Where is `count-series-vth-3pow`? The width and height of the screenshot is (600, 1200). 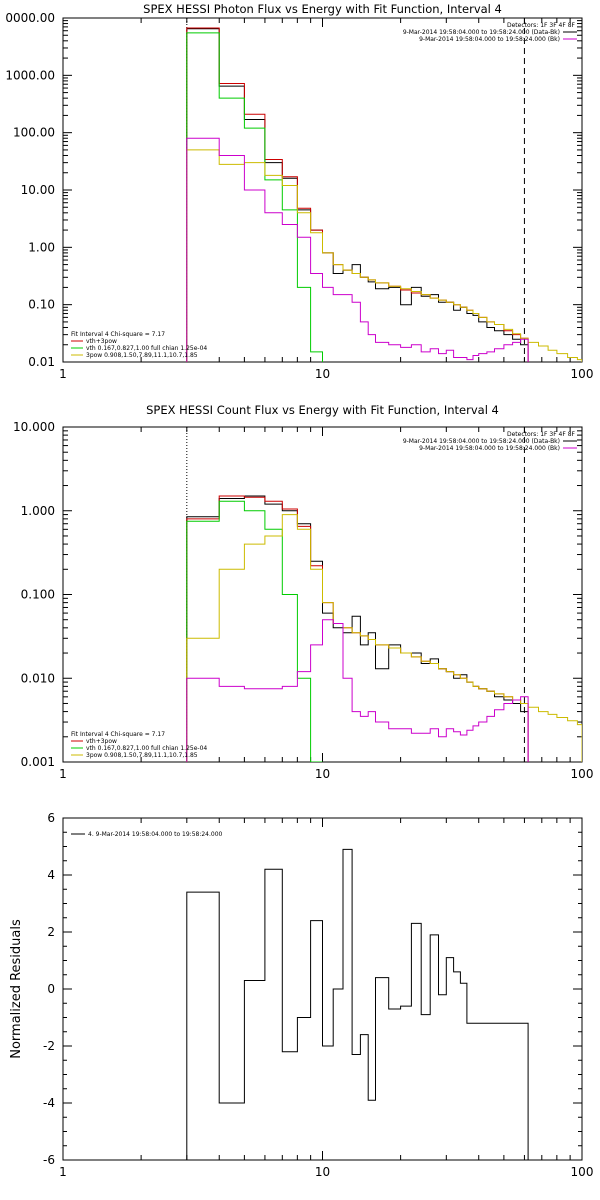
count-series-vth-3pow is located at coordinates (357, 628).